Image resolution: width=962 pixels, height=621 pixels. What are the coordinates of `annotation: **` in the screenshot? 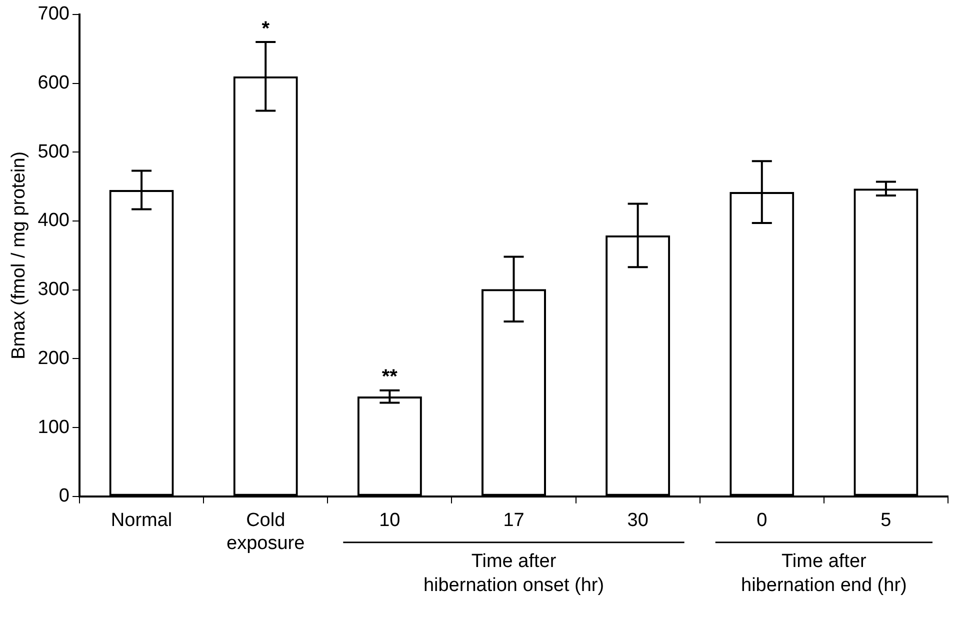 It's located at (390, 377).